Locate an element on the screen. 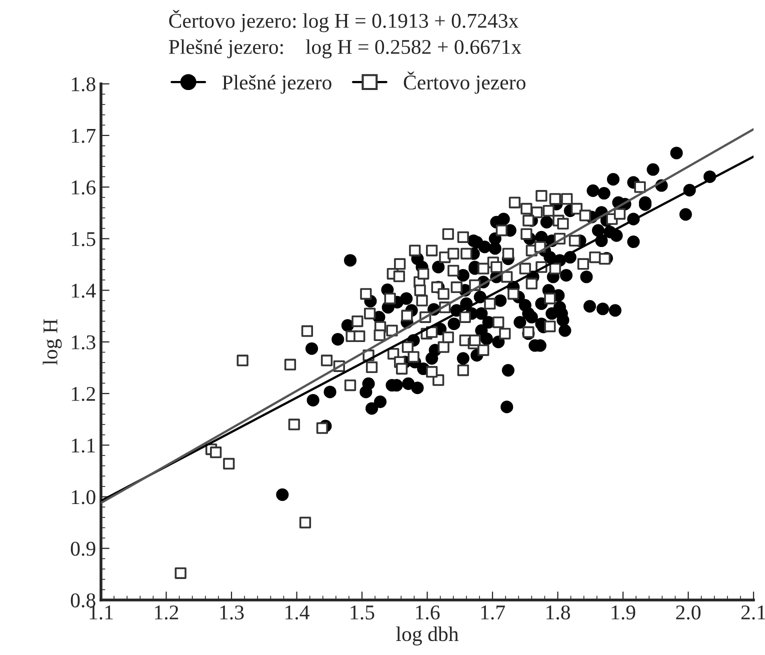 The image size is (765, 655). x-axis-title: log dbh is located at coordinates (427, 636).